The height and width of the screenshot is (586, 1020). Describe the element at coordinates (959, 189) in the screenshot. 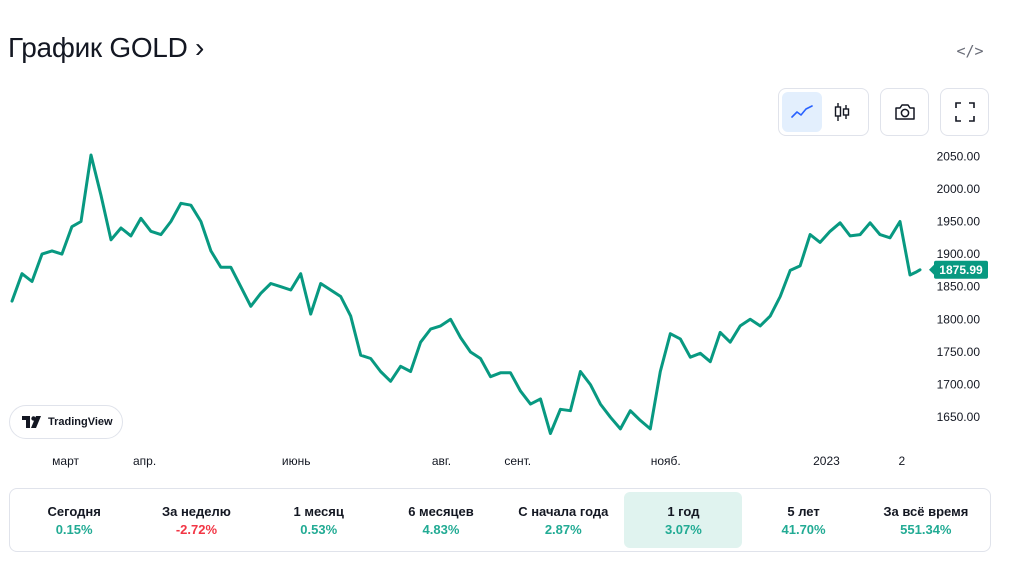

I see `y-tick-label: 2000.00` at that location.